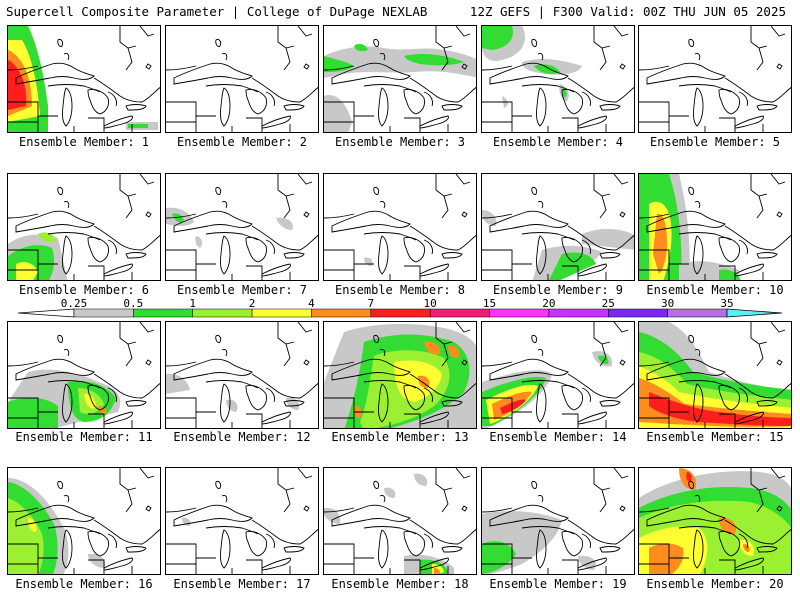 This screenshot has width=800, height=600. I want to click on ensemble-member-label-12: Ensemble Member: 12, so click(242, 437).